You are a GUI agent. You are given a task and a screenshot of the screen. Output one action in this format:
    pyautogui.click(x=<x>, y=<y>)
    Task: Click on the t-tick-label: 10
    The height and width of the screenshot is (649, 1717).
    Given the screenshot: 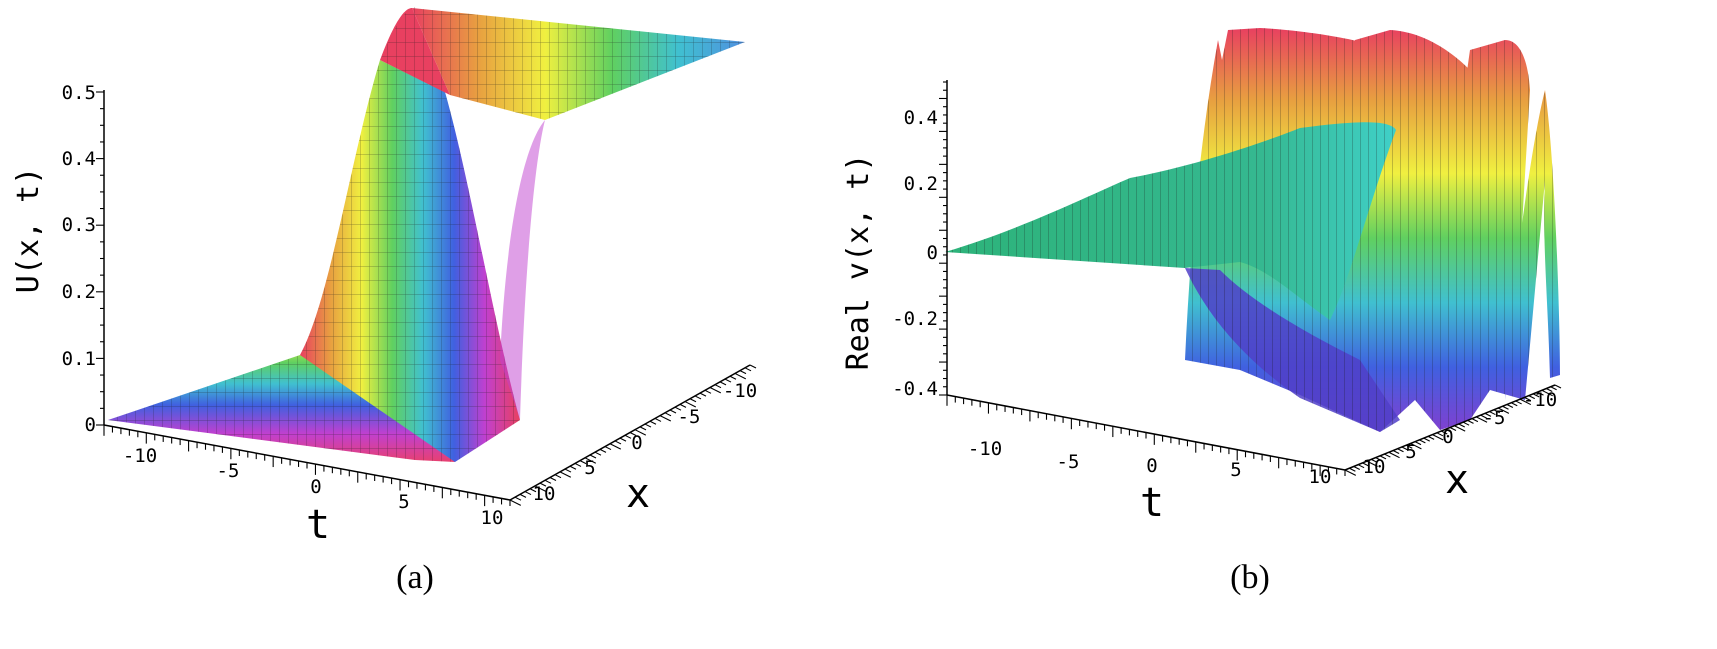 What is the action you would take?
    pyautogui.click(x=1320, y=477)
    